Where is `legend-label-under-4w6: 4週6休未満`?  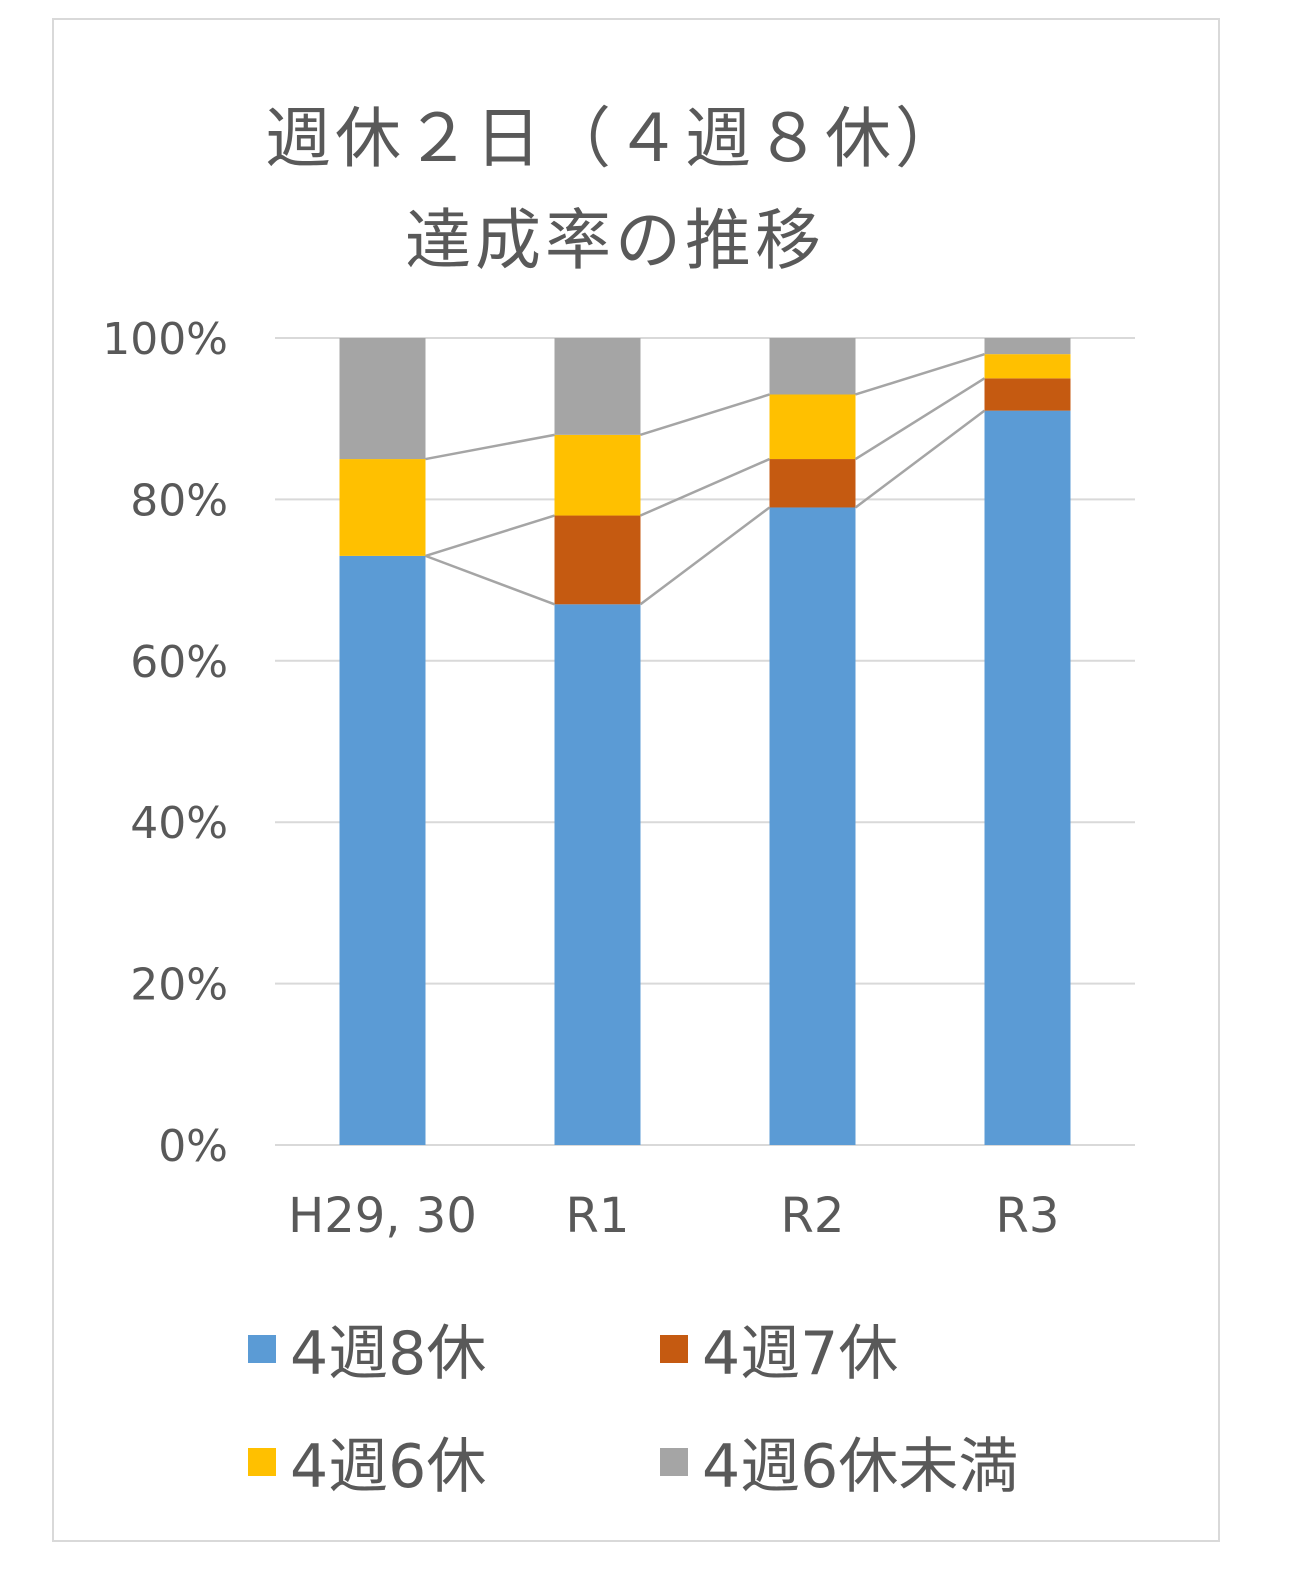 legend-label-under-4w6: 4週6休未満 is located at coordinates (860, 1467).